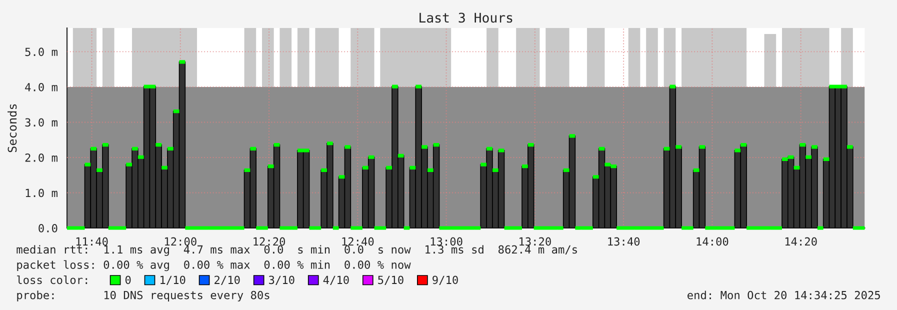 This screenshot has height=310, width=897. What do you see at coordinates (336, 280) in the screenshot?
I see `legend-label: 4/10` at bounding box center [336, 280].